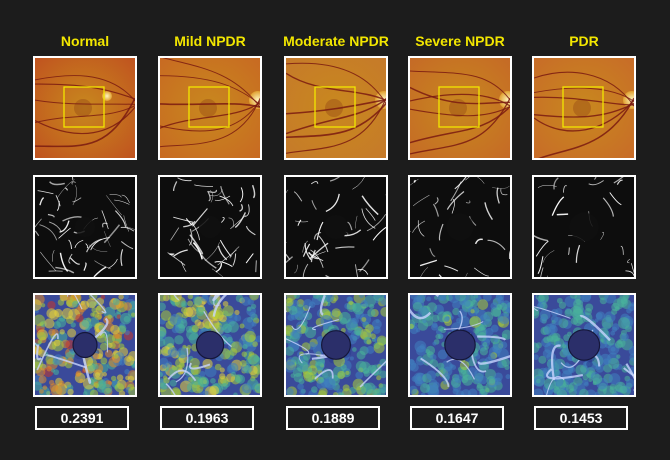 The image size is (670, 460). Describe the element at coordinates (460, 41) in the screenshot. I see `stage-title: Severe NPDR` at that location.